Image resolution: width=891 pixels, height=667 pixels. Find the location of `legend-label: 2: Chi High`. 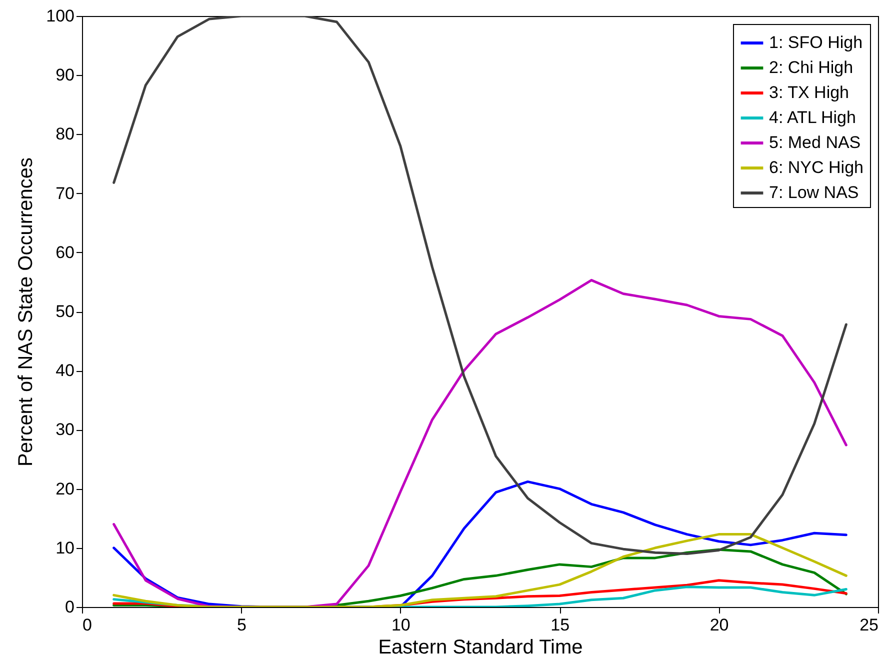

legend-label: 2: Chi High is located at coordinates (811, 67).